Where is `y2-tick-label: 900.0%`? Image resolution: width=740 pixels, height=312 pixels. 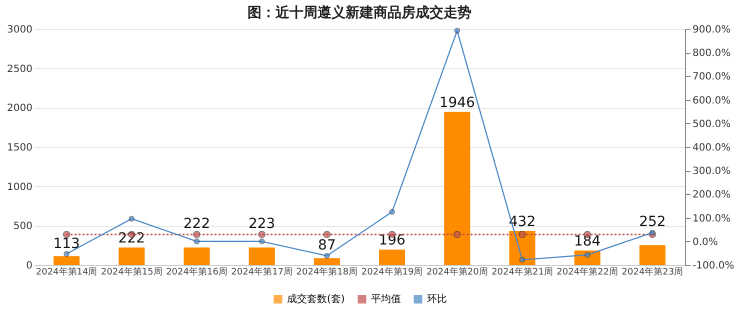 y2-tick-label: 900.0% is located at coordinates (711, 30).